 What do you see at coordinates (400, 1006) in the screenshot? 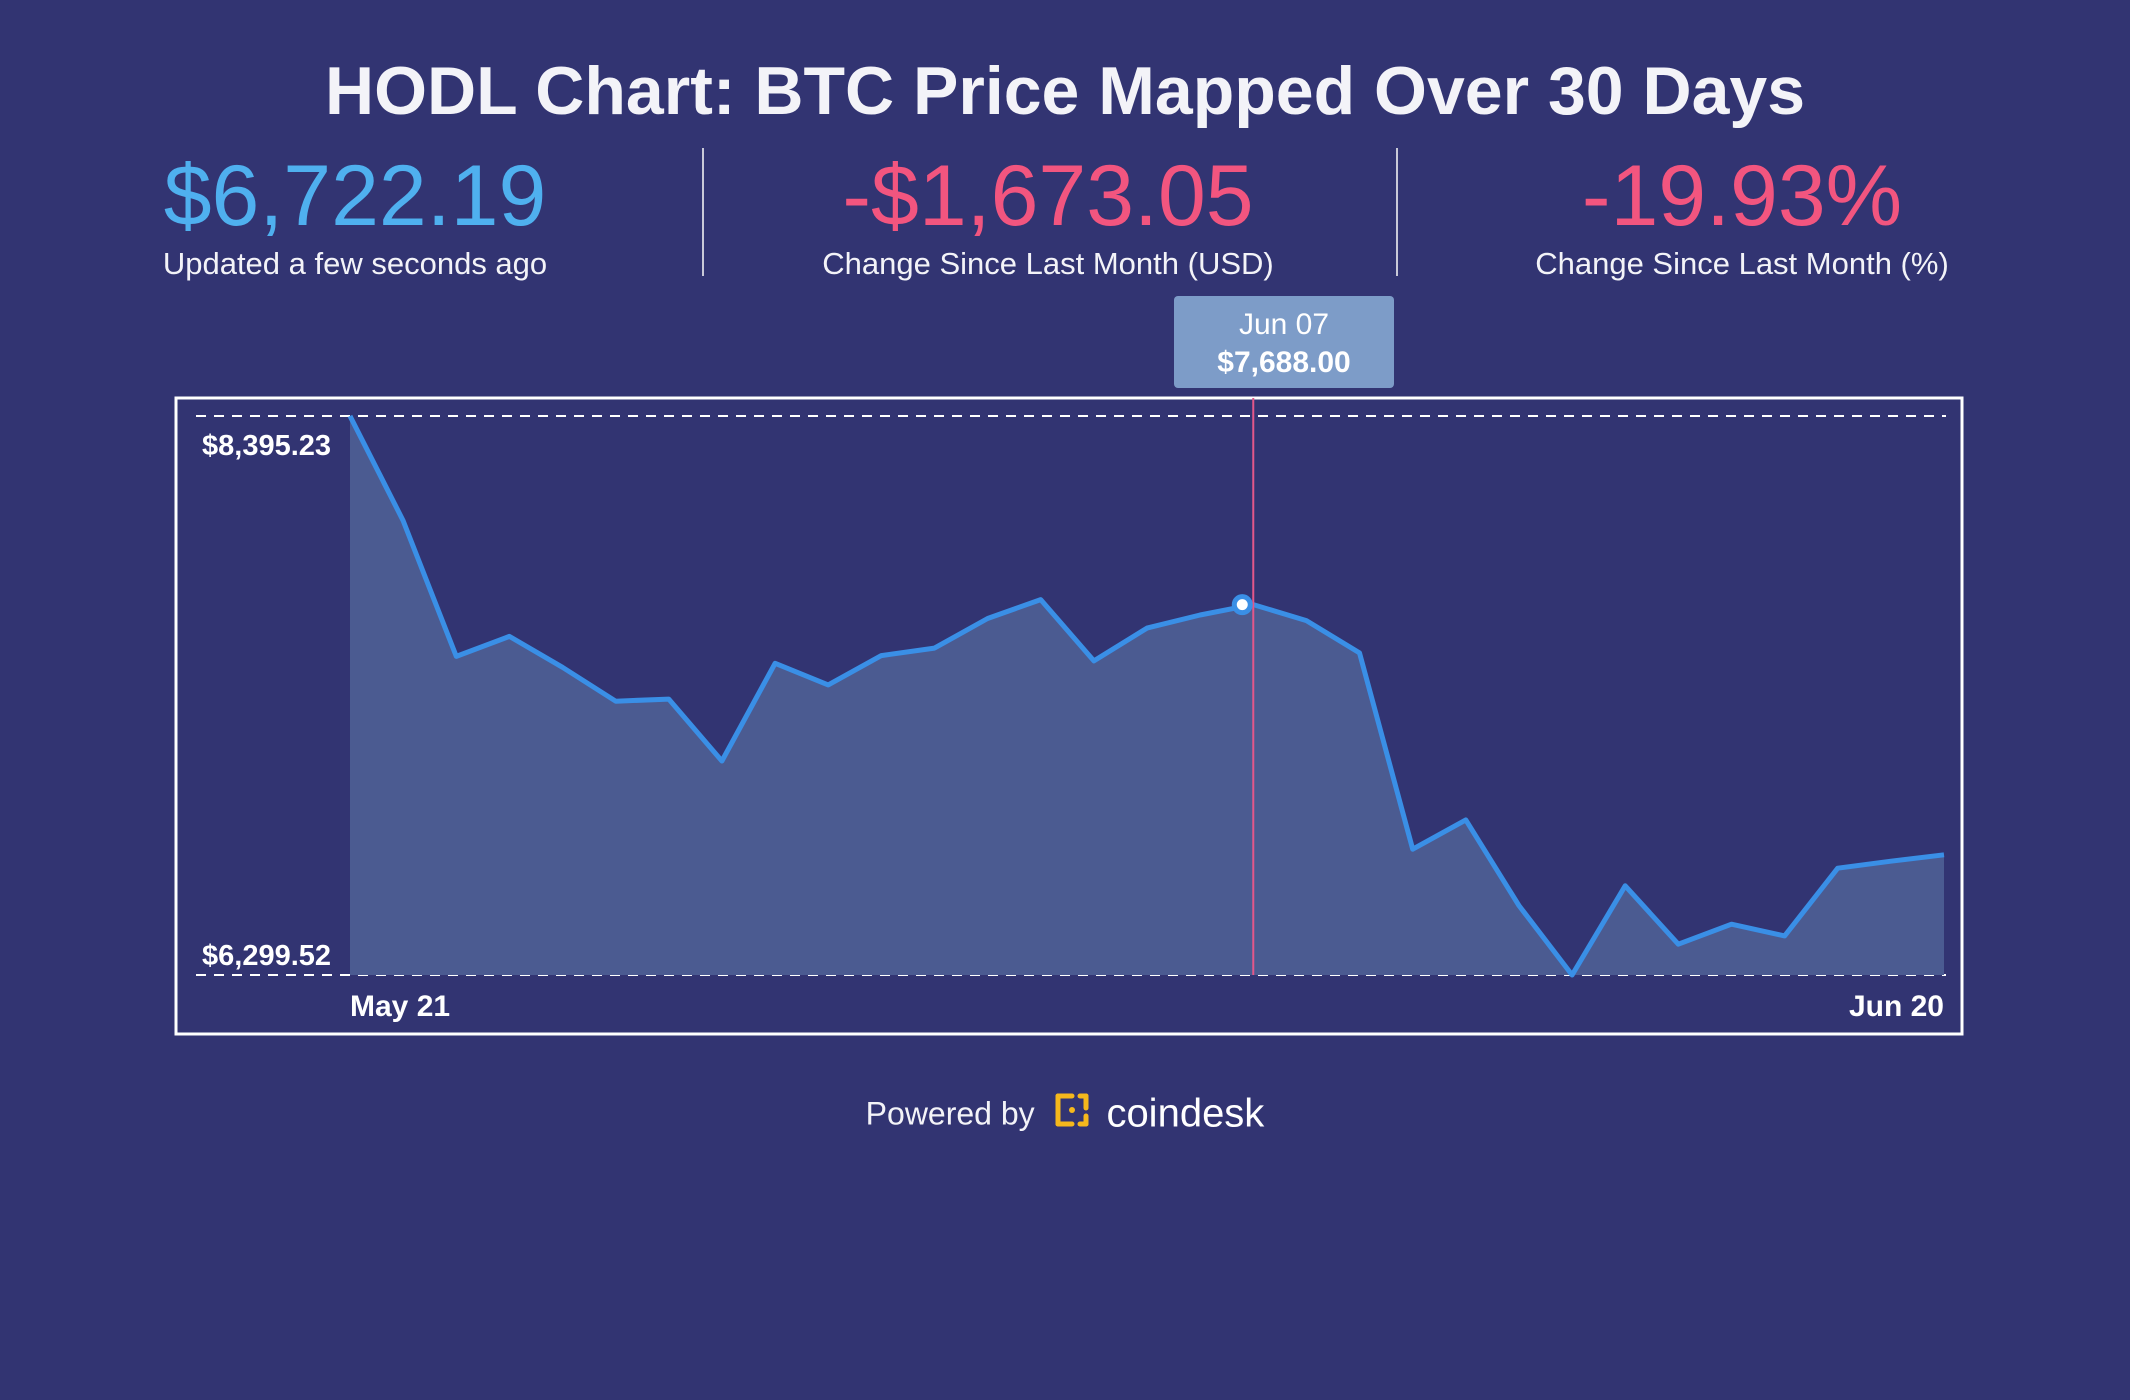
I see `x-tick-label-start: May 21` at bounding box center [400, 1006].